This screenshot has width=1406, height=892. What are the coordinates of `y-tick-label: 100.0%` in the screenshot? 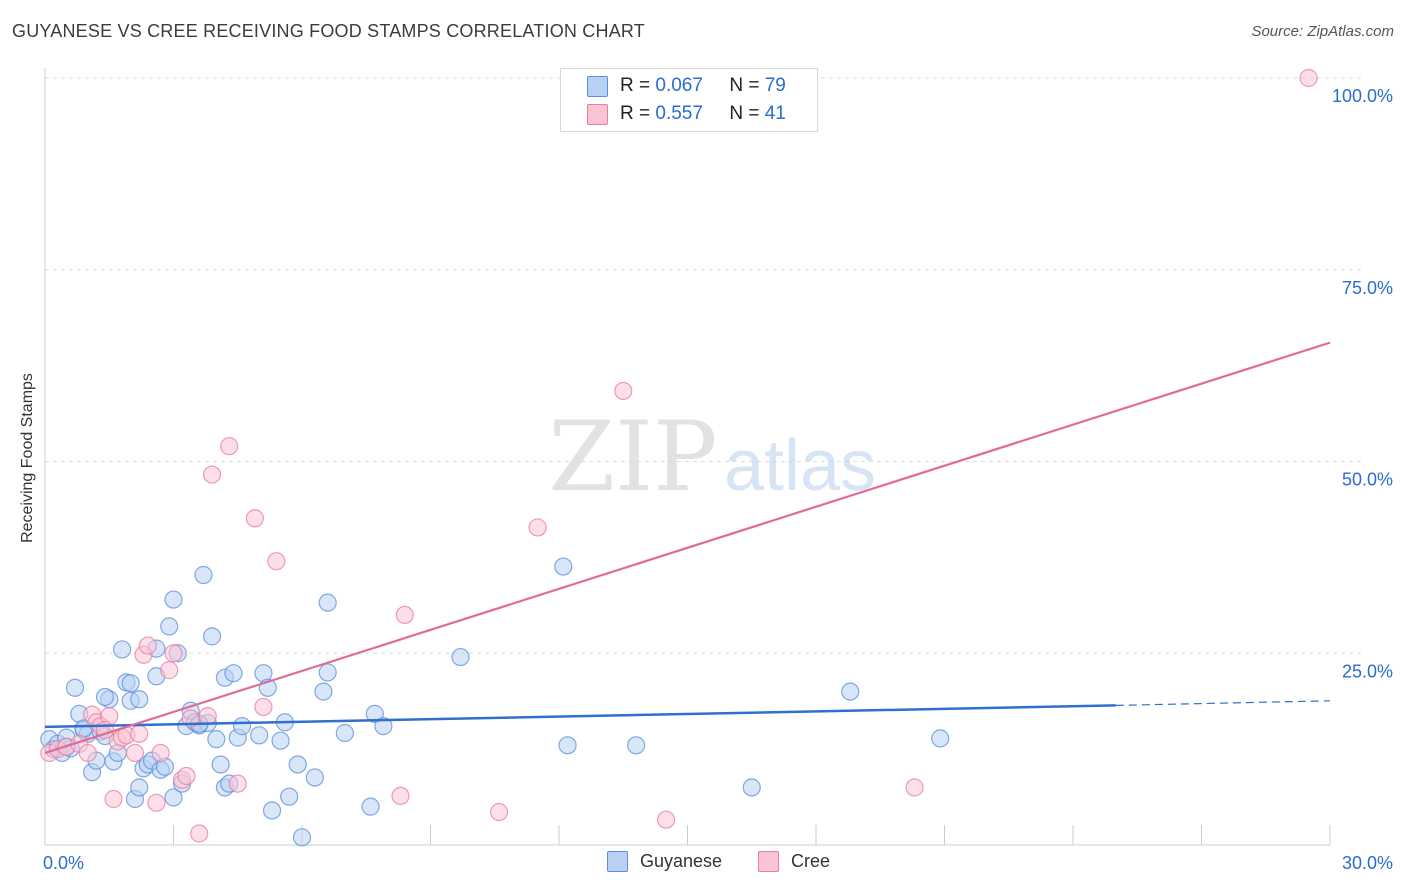 It's located at (1362, 96).